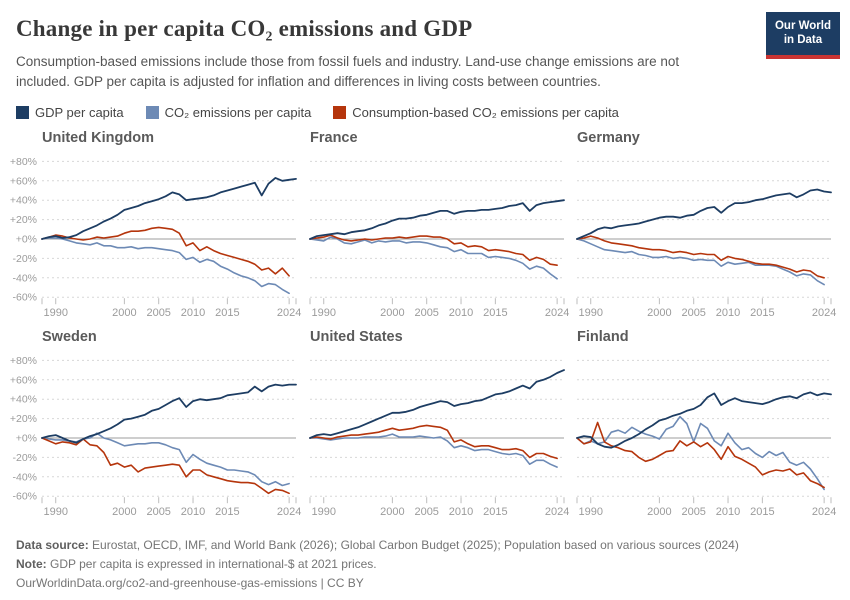  Describe the element at coordinates (165, 465) in the screenshot. I see `series-line-cons-sweden` at that location.